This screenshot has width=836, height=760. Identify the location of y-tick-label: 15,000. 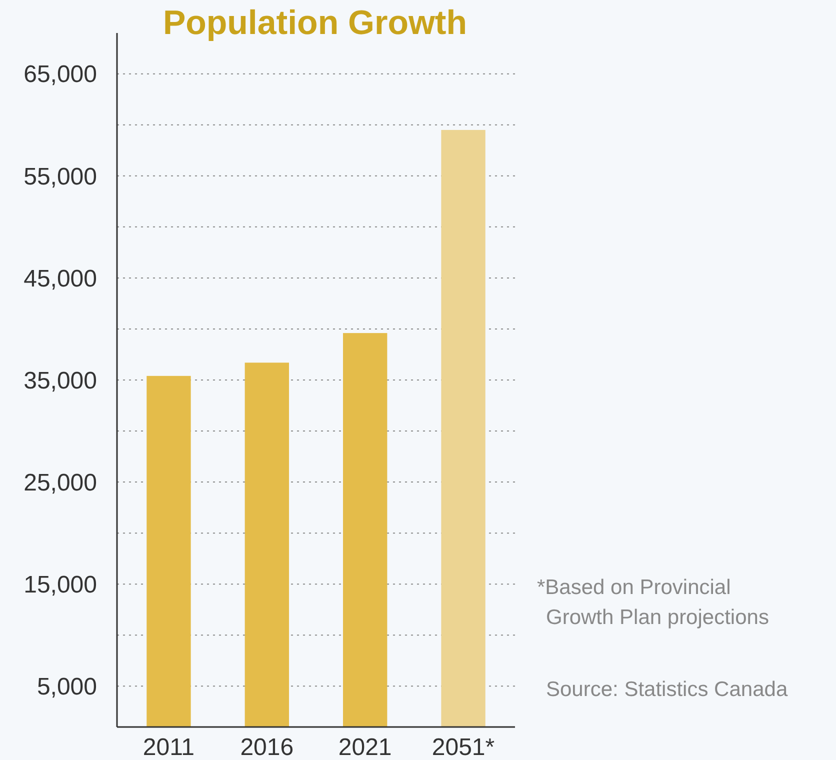
(60, 585).